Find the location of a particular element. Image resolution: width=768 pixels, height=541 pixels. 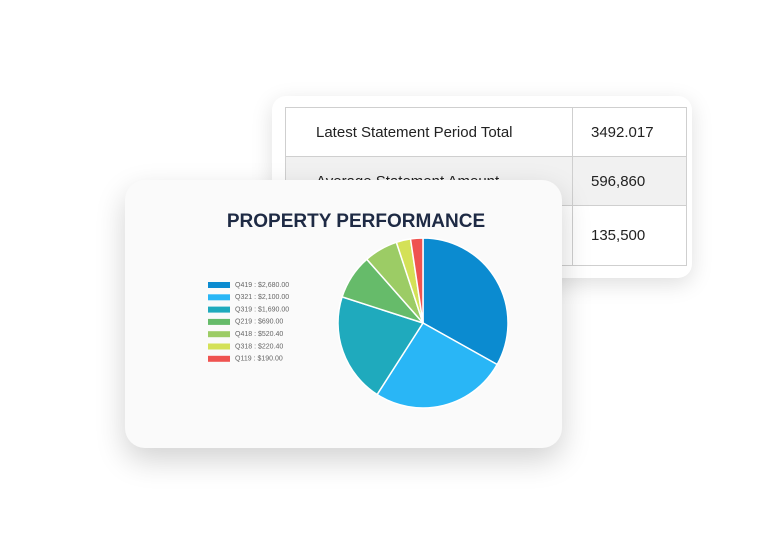

cell: 596,860 is located at coordinates (629, 181).